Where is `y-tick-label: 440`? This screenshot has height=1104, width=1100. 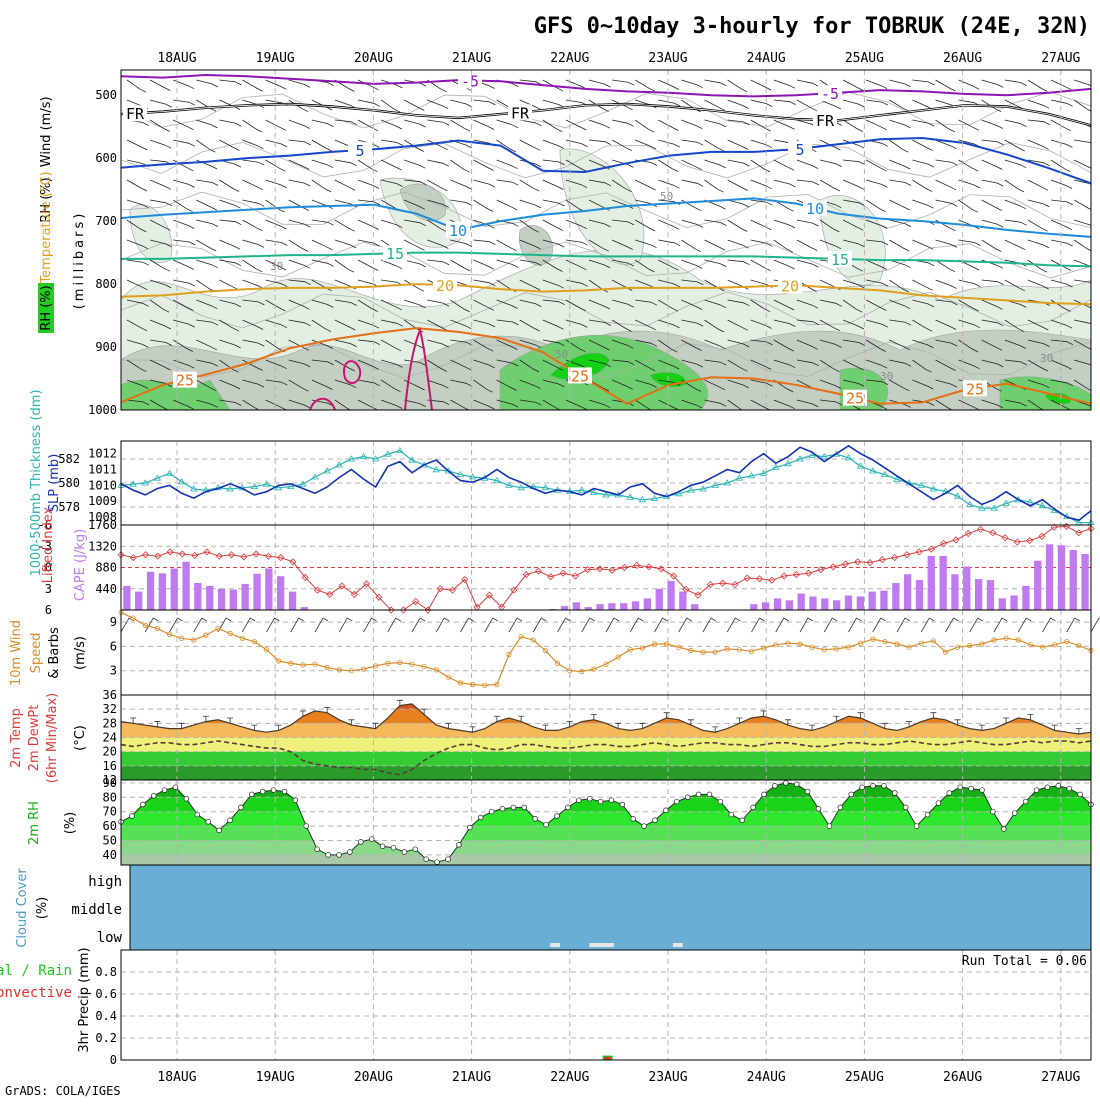 y-tick-label: 440 is located at coordinates (106, 589).